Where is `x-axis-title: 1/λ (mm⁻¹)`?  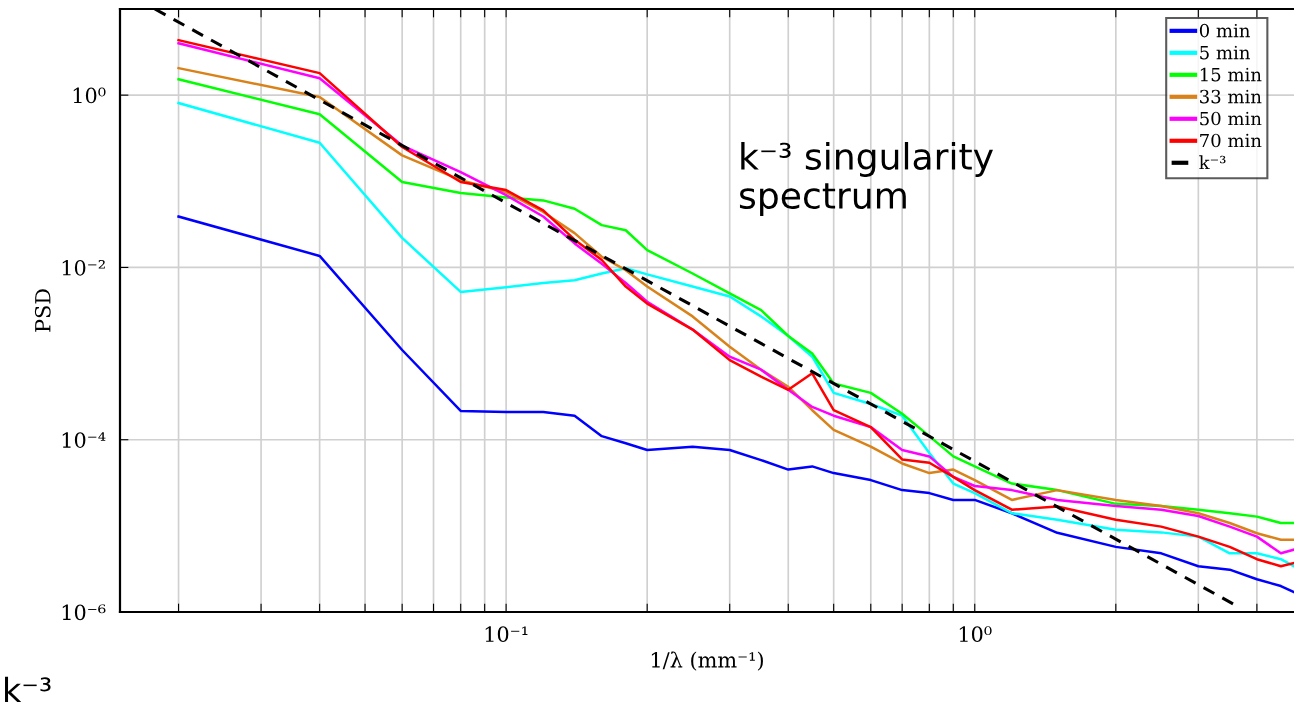 x-axis-title: 1/λ (mm⁻¹) is located at coordinates (707, 661).